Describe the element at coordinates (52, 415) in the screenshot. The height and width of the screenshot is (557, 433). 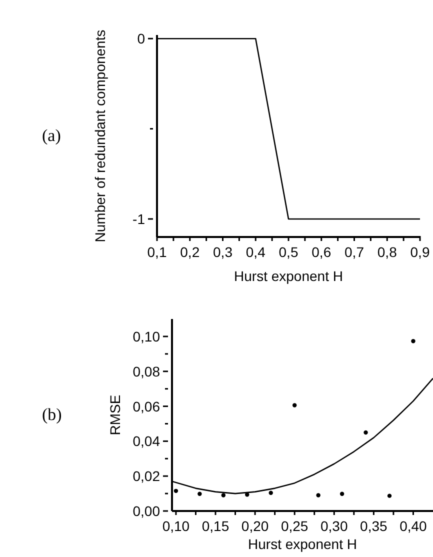
I see `text: (b)` at that location.